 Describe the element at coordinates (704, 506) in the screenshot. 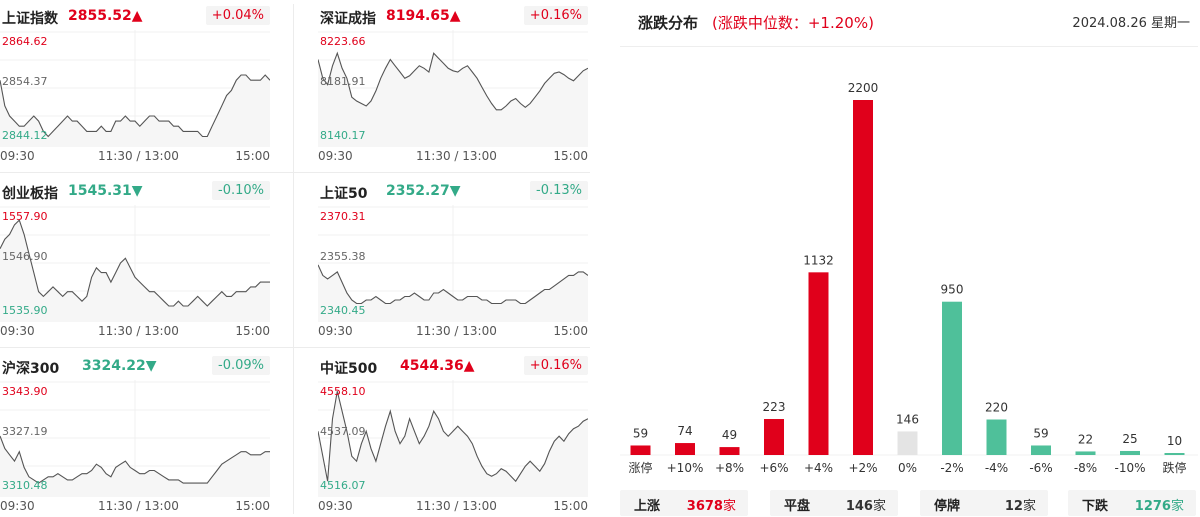

I see `summary-count: 3678` at that location.